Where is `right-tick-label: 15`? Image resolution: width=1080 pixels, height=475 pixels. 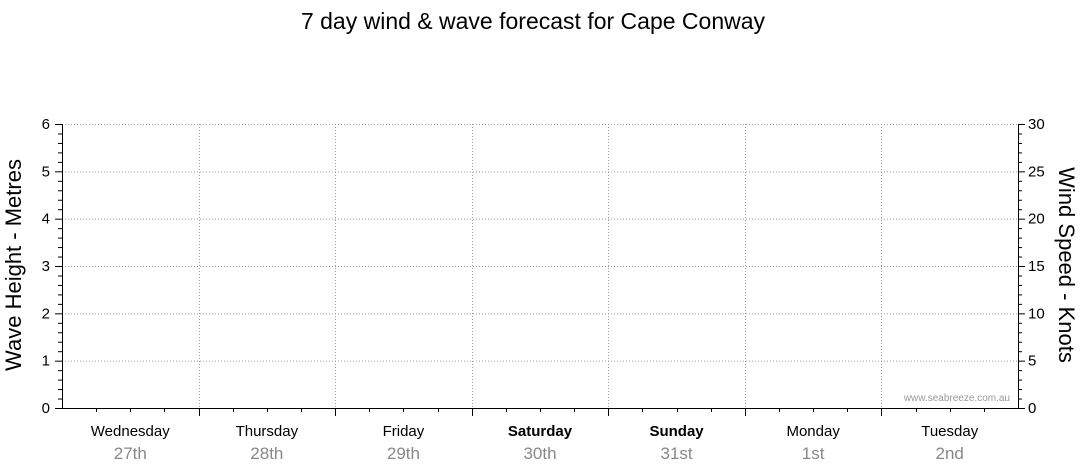
right-tick-label: 15 is located at coordinates (1036, 266).